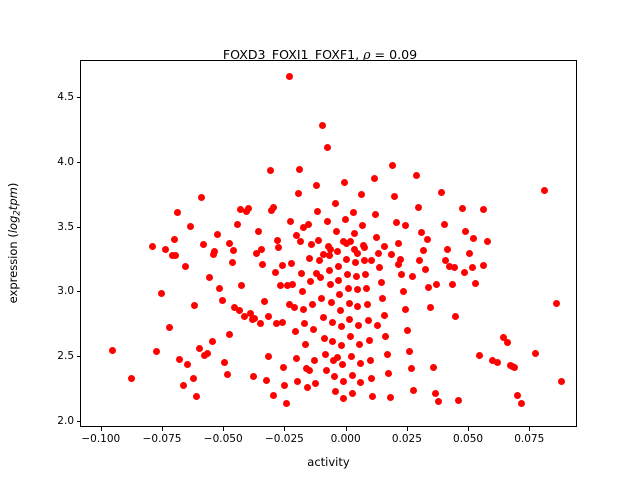 This screenshot has width=640, height=480. I want to click on x-tick-label: 0.025, so click(406, 439).